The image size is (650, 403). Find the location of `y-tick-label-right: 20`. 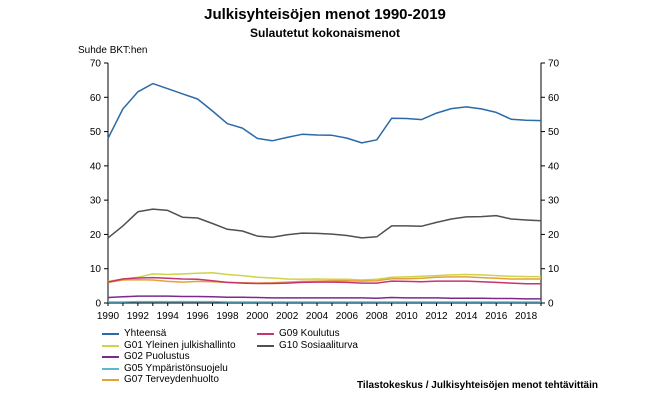

y-tick-label-right: 20 is located at coordinates (554, 235).